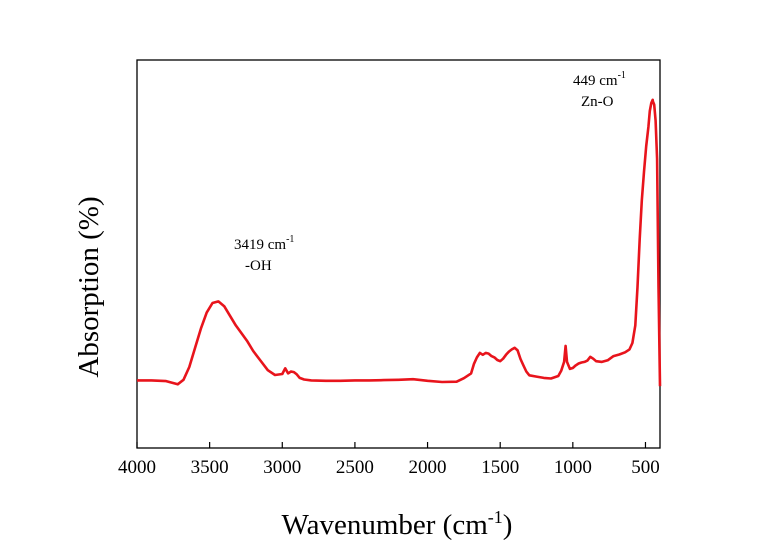 This screenshot has width=768, height=540. I want to click on x-axis-title-tail: ), so click(508, 524).